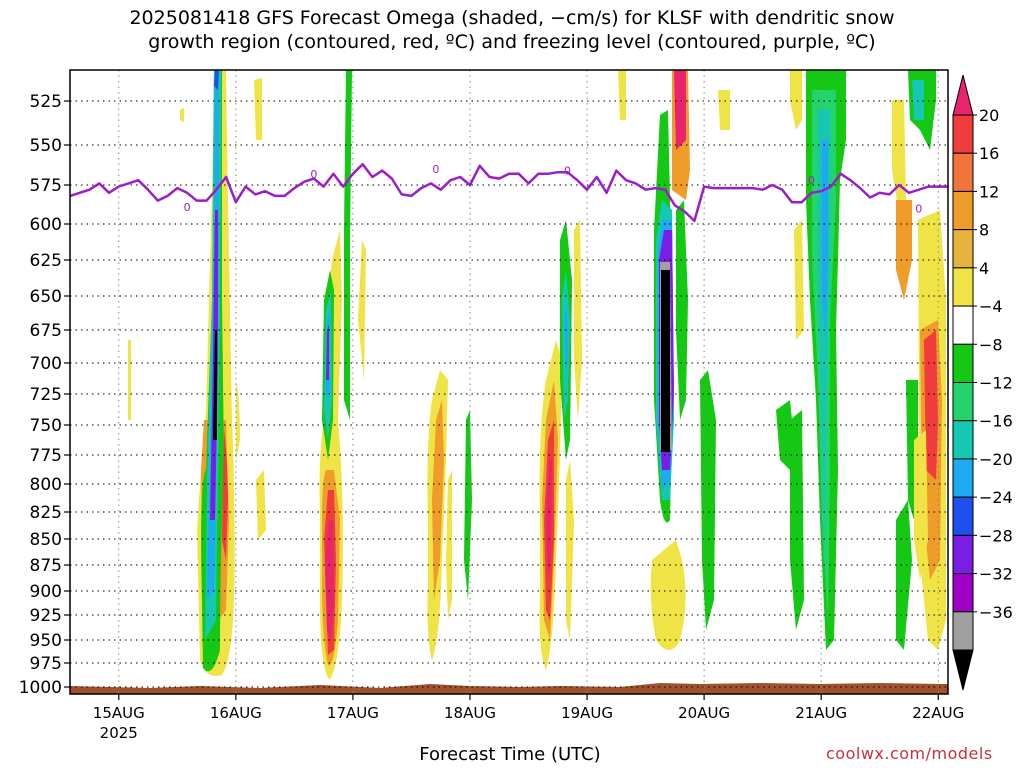 The image size is (1024, 768). Describe the element at coordinates (46, 297) in the screenshot. I see `y-tick-label: 650` at that location.